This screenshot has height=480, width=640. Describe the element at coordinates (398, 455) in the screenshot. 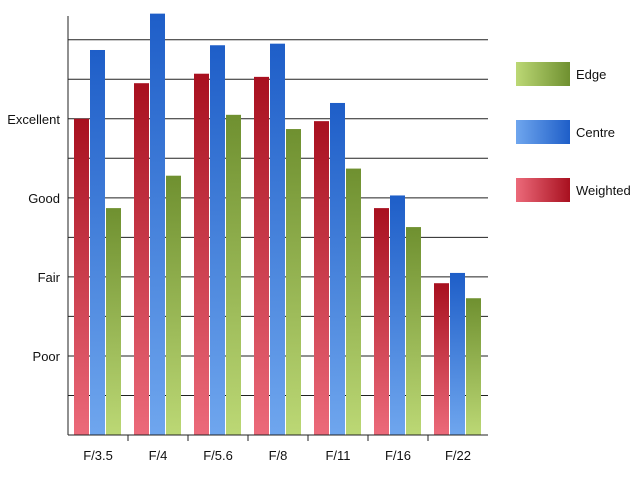

I see `x-tick-label: F/16` at that location.